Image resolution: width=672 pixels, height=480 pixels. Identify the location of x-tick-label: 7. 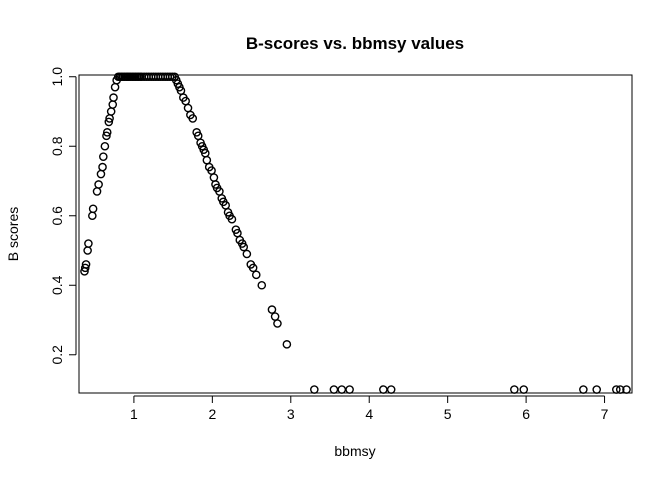
(605, 414).